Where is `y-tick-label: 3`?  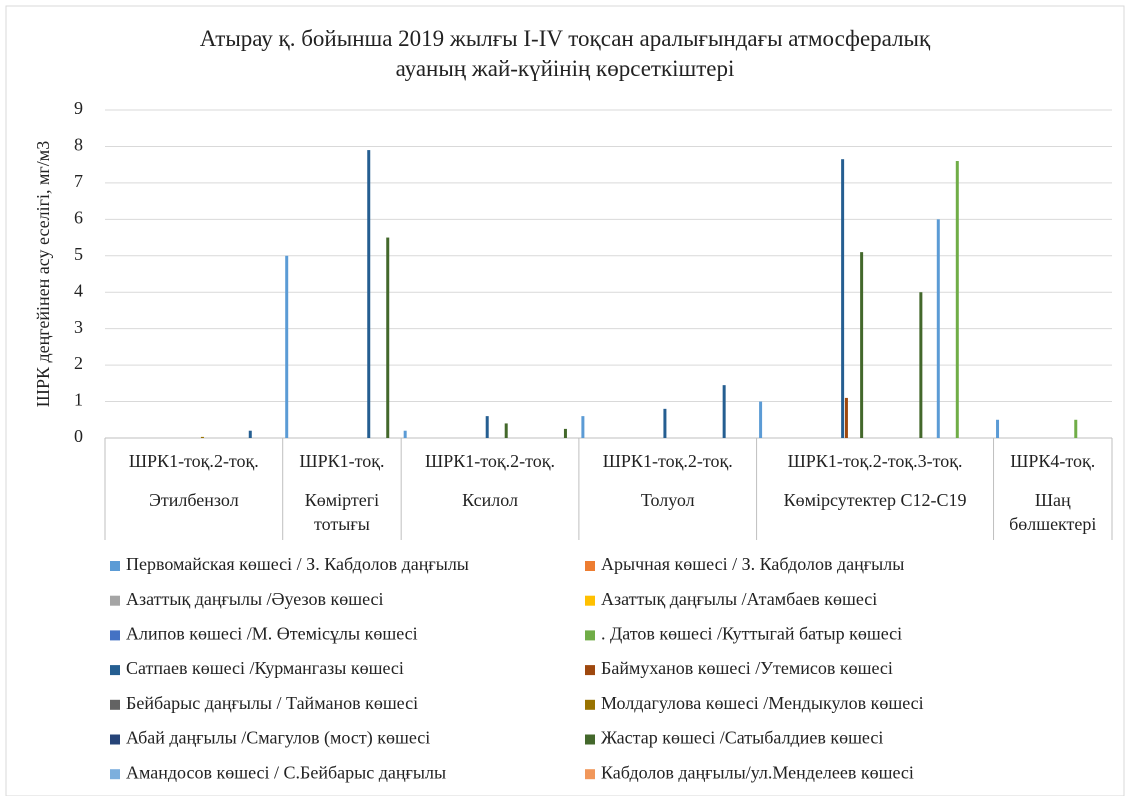 y-tick-label: 3 is located at coordinates (78, 327).